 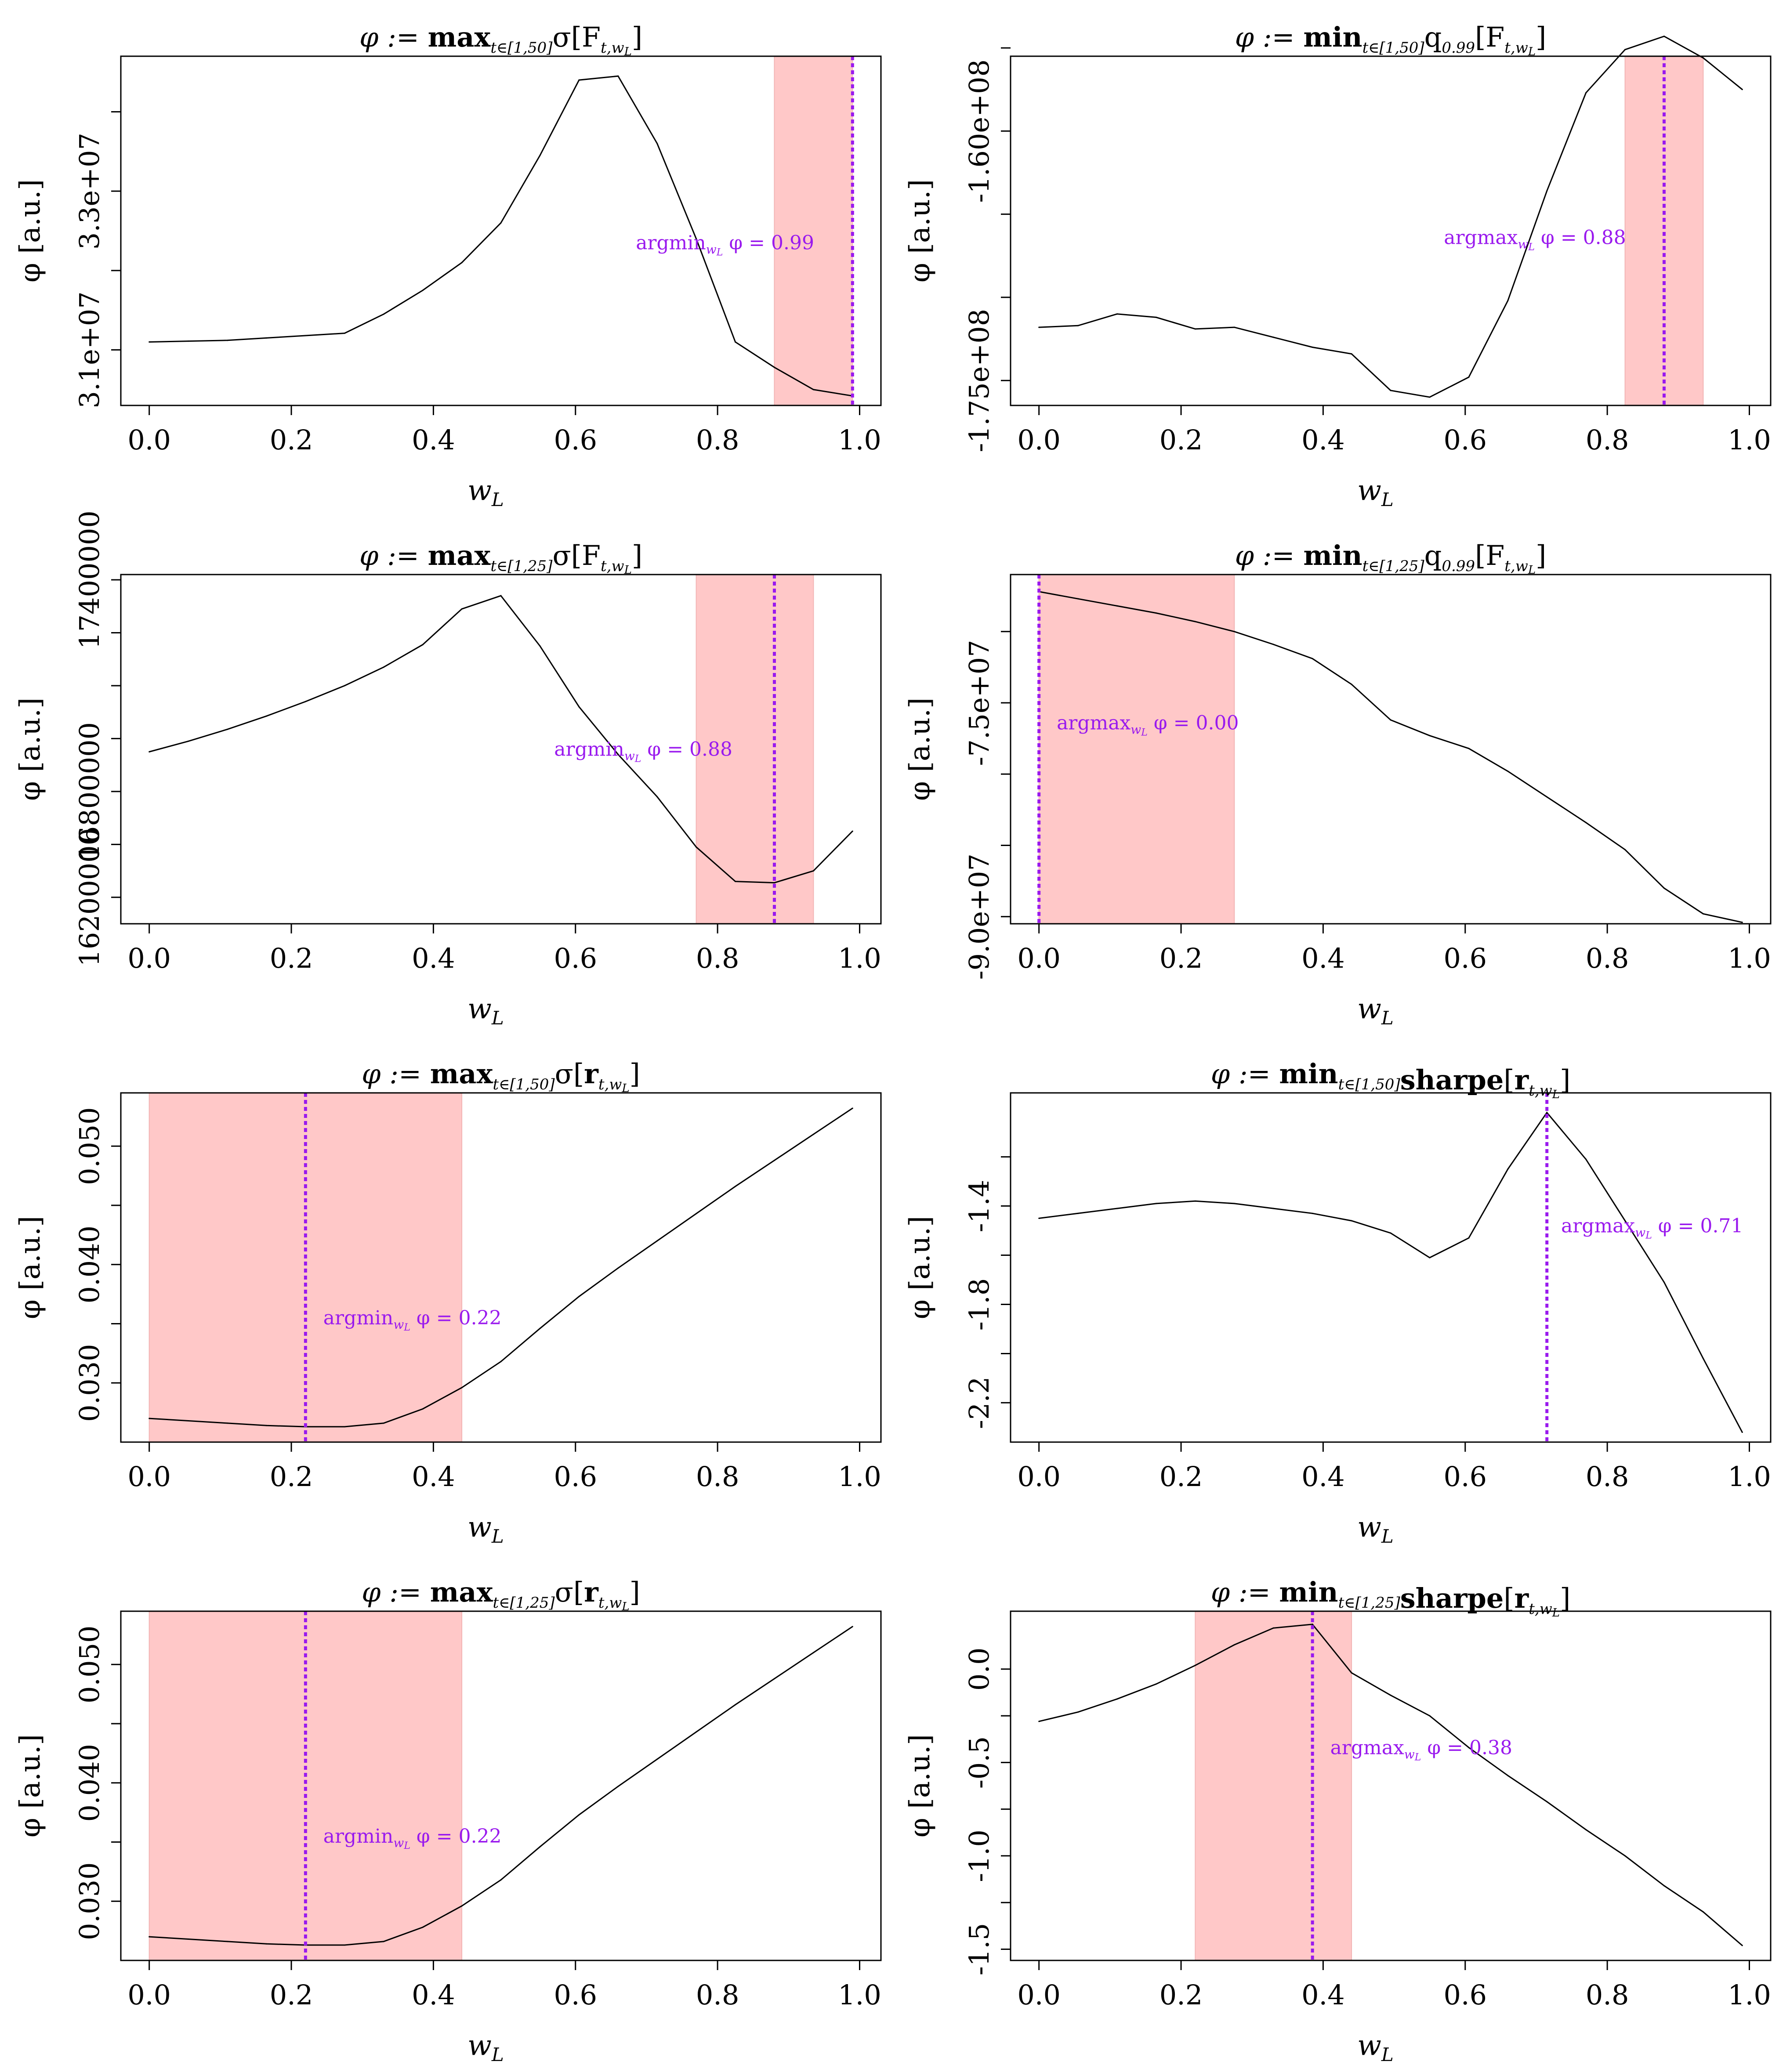 What do you see at coordinates (1148, 725) in the screenshot?
I see `argopt-annotation: argmaxwL φ = 0.00` at bounding box center [1148, 725].